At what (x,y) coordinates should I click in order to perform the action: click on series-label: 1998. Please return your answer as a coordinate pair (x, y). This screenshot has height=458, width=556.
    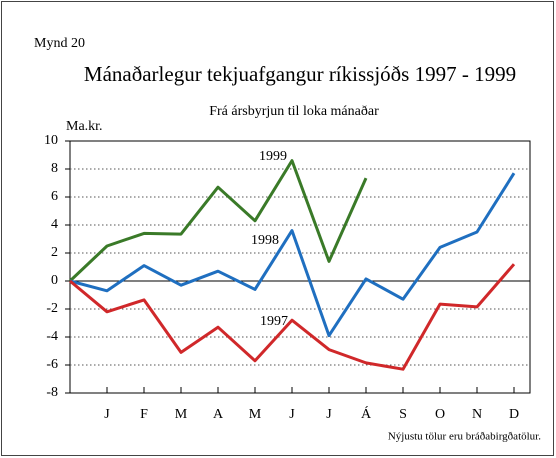
    Looking at the image, I should click on (265, 240).